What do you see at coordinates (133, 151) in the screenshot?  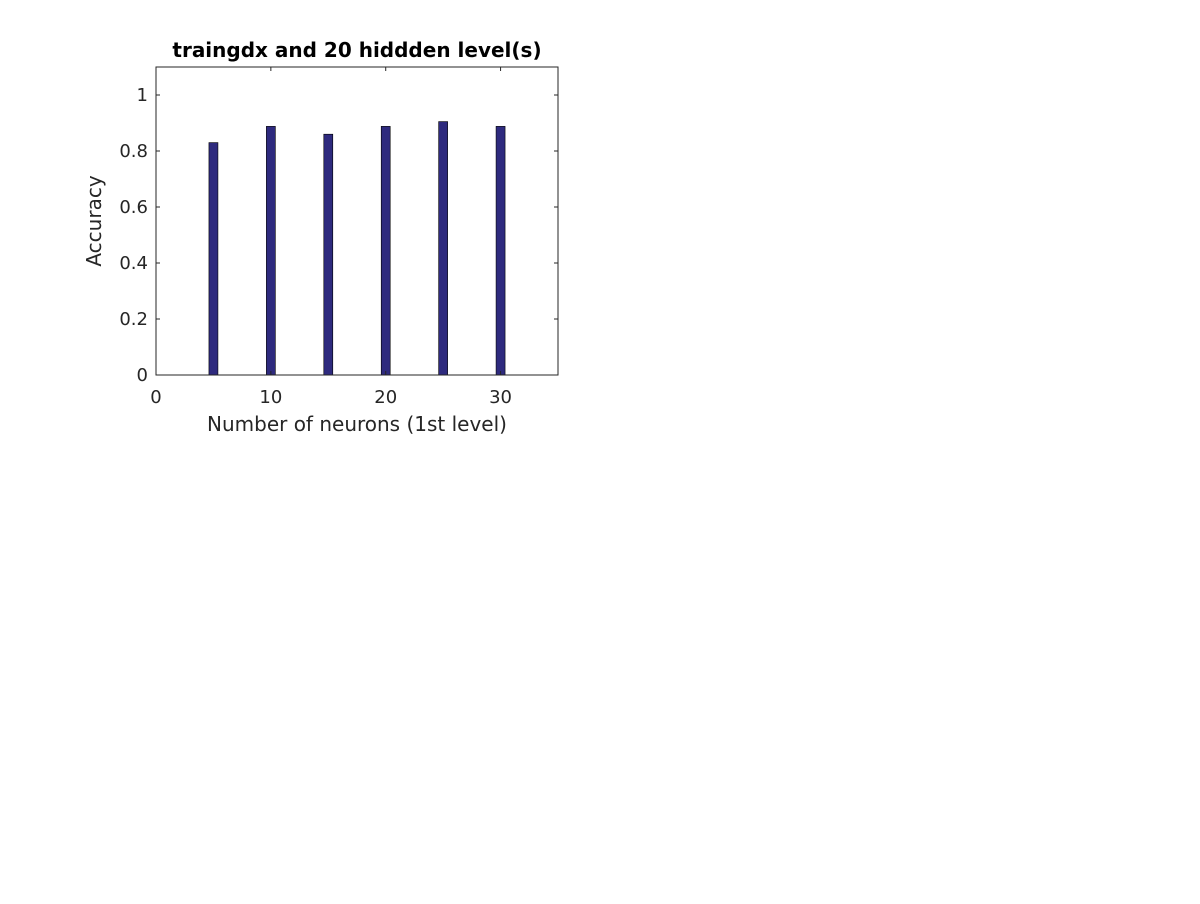 I see `y-tick-label: 0.8` at bounding box center [133, 151].